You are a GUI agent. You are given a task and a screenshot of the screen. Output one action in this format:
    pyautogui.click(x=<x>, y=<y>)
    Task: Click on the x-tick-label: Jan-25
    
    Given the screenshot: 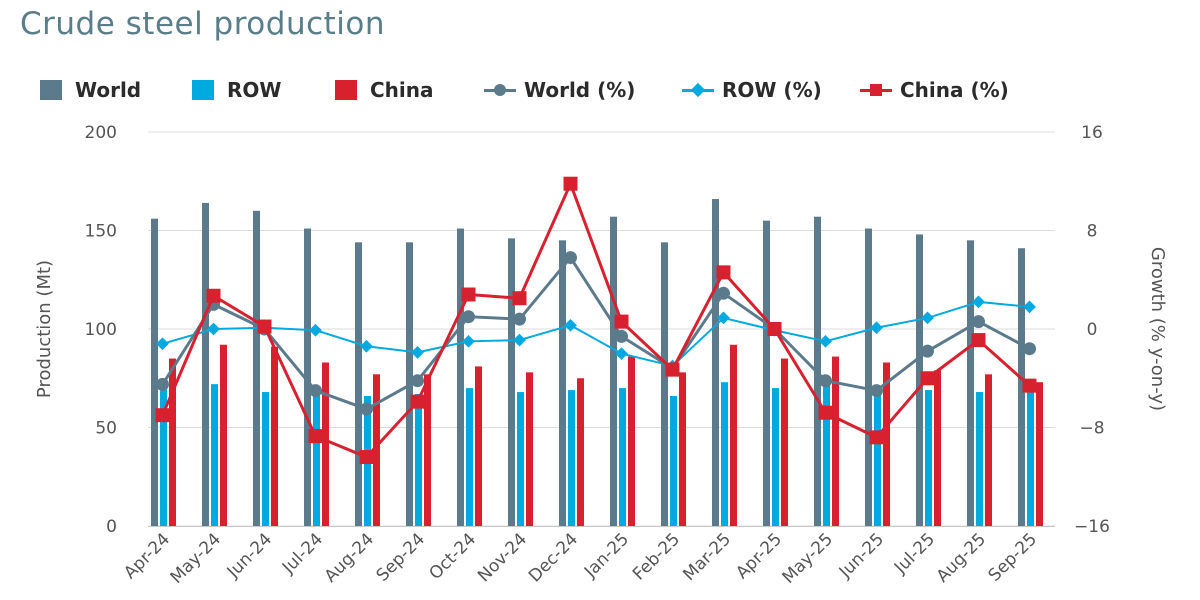 What is the action you would take?
    pyautogui.click(x=606, y=555)
    